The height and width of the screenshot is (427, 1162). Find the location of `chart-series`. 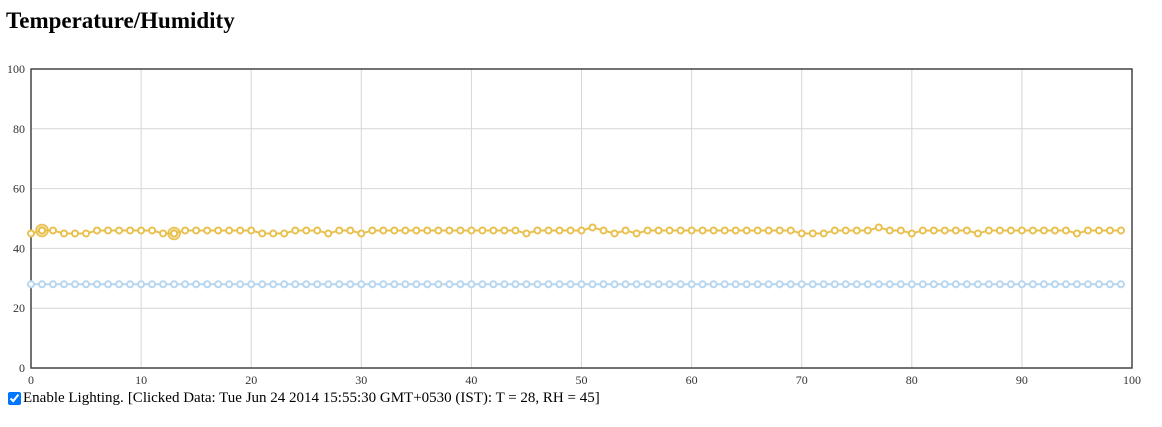

chart-series is located at coordinates (576, 256).